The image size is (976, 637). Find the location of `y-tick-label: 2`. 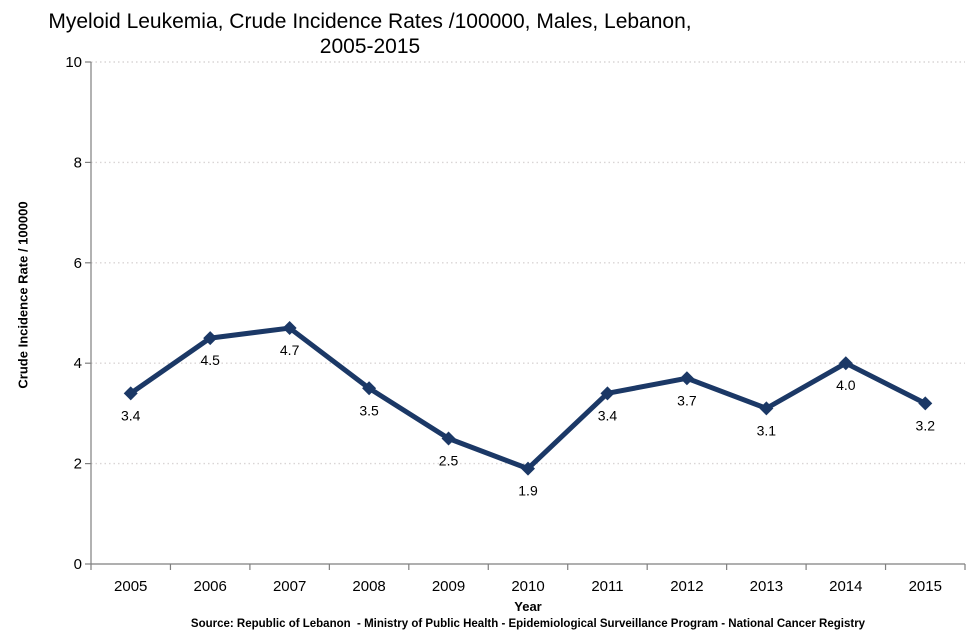

y-tick-label: 2 is located at coordinates (78, 464).